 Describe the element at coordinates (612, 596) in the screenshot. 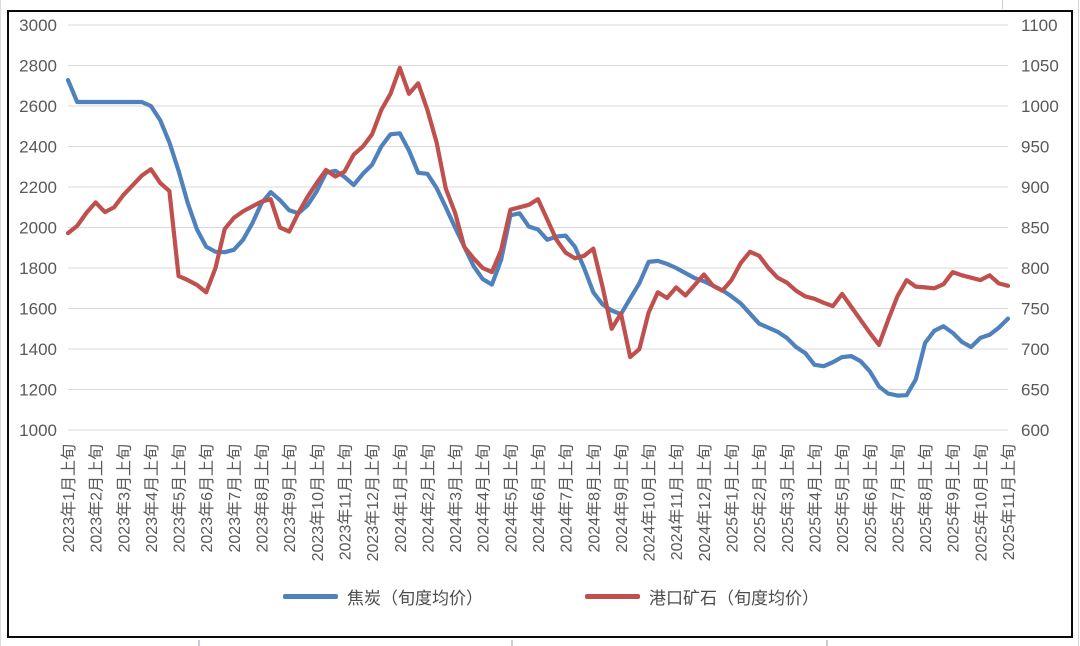

I see `port-ore-legend-line-swatch` at that location.